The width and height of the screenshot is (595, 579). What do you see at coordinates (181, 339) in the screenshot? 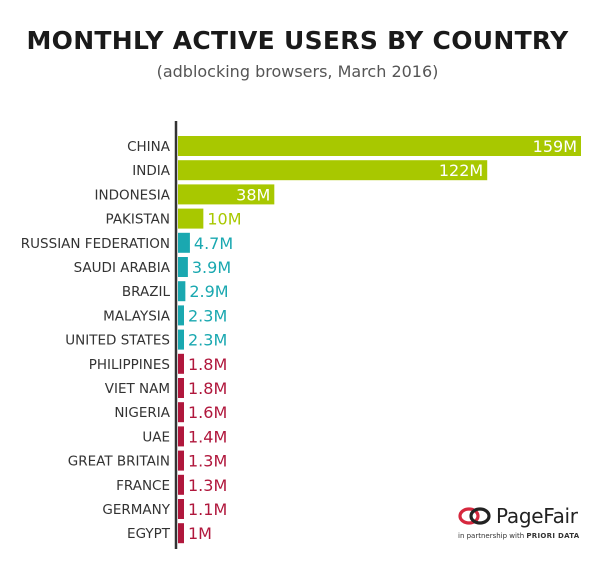
I see `bar-united-states` at bounding box center [181, 339].